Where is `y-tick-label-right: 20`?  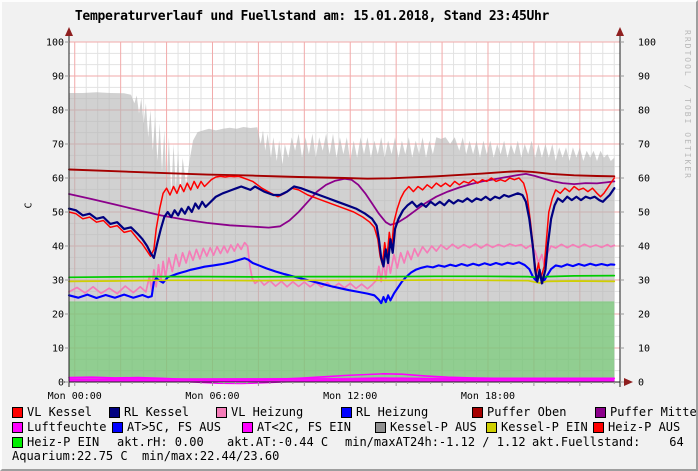 y-tick-label-right: 20 is located at coordinates (644, 315).